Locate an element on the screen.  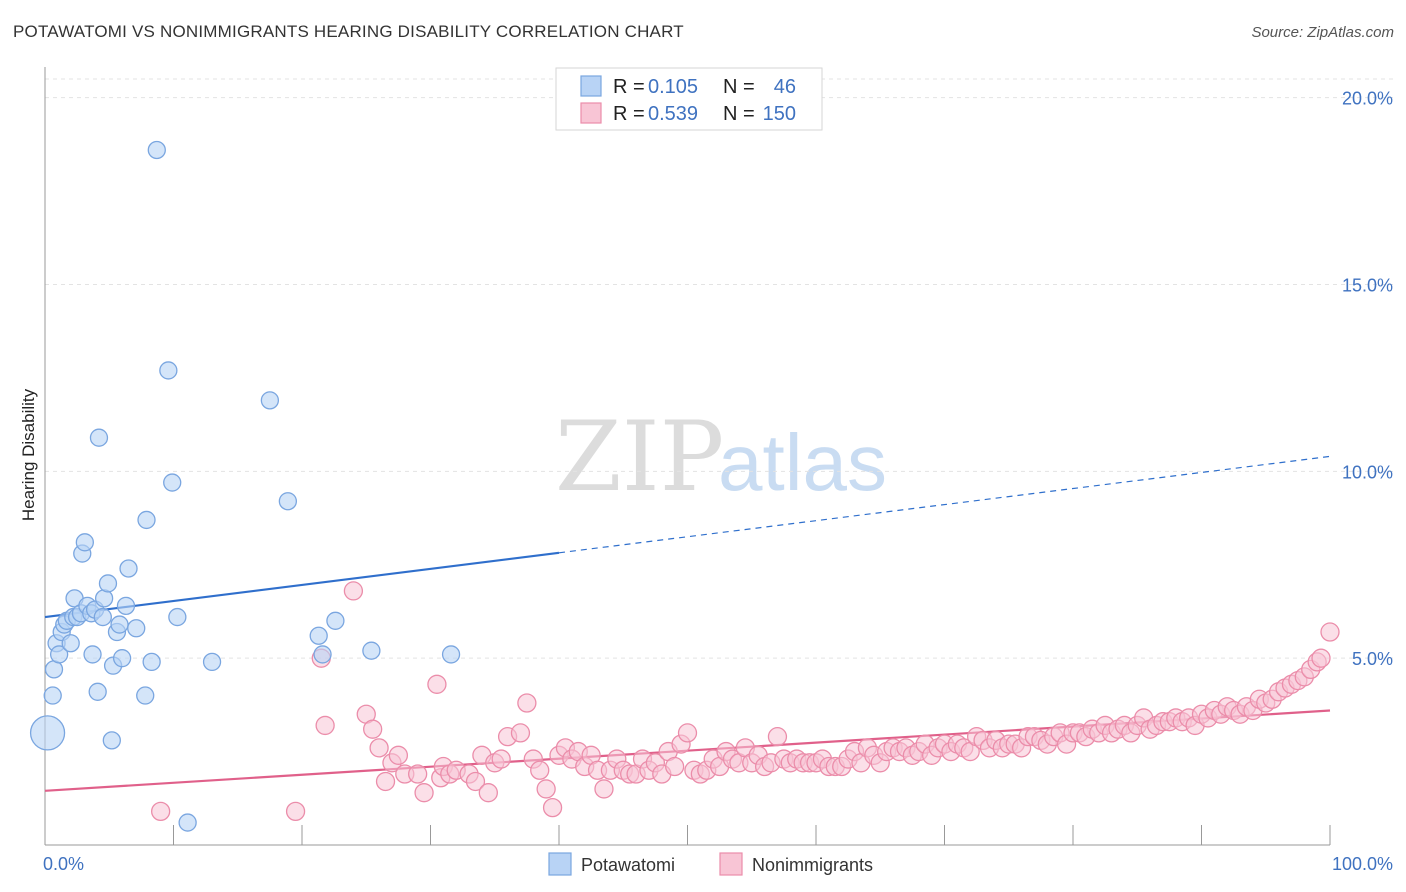
watermark: ZIP atlas is located at coordinates (721, 457).